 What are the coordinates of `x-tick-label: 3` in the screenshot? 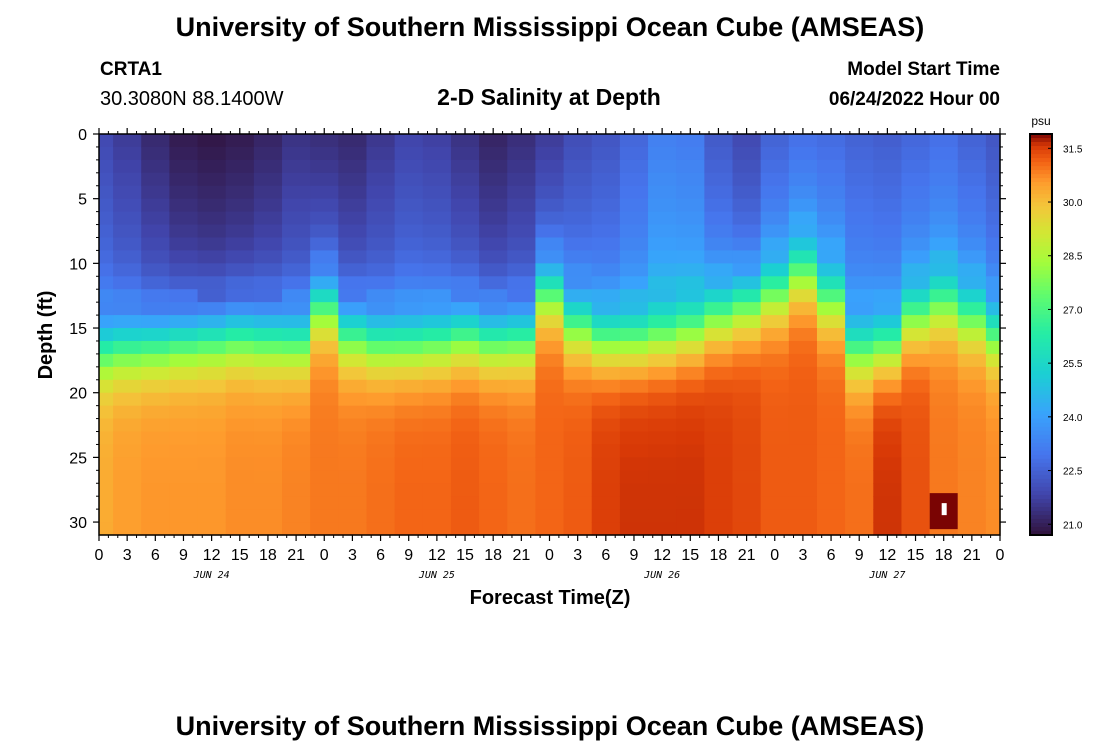 It's located at (352, 555).